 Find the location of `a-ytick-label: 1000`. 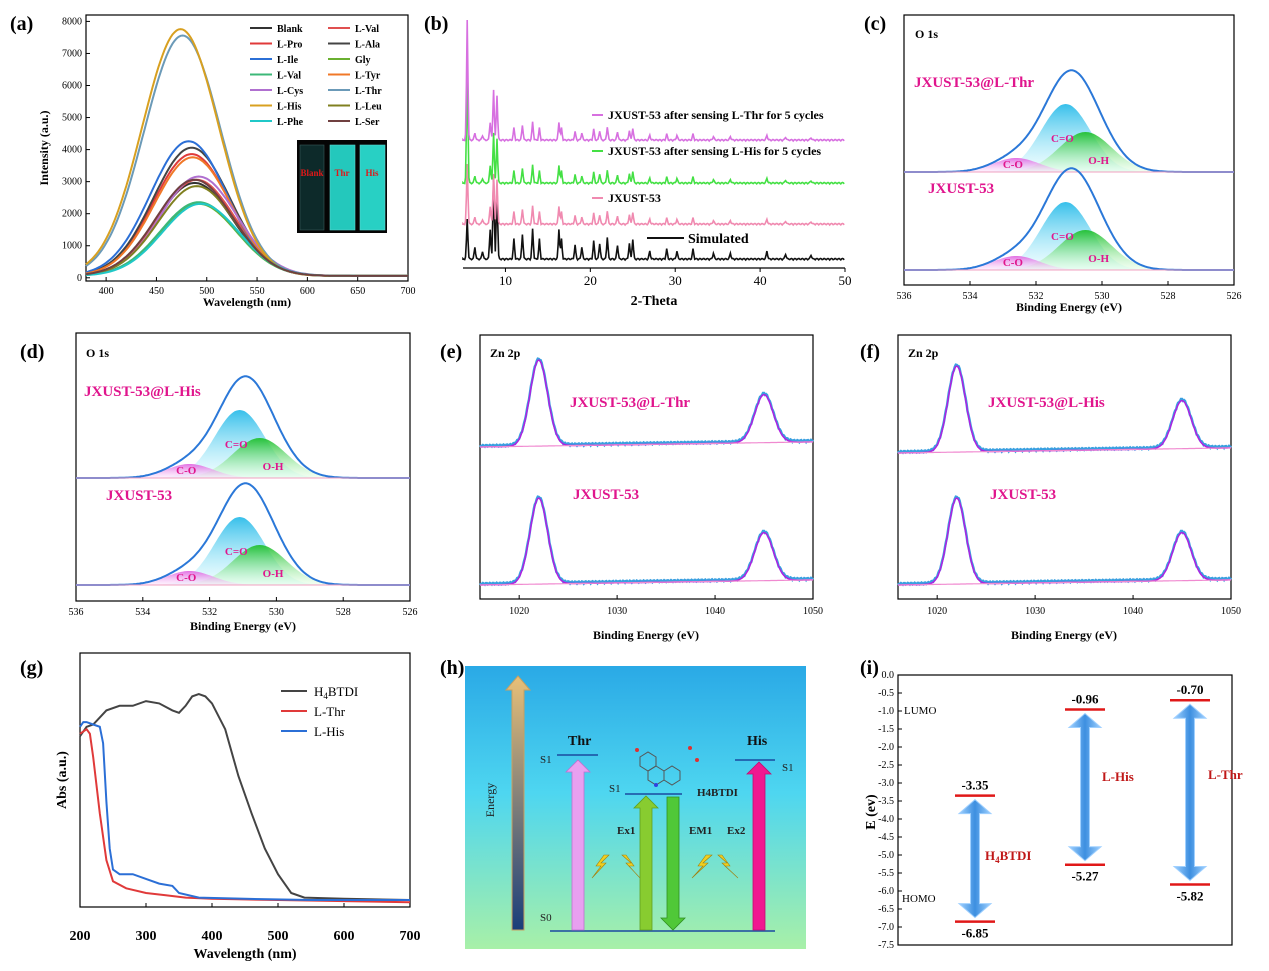

a-ytick-label: 1000 is located at coordinates (72, 246).